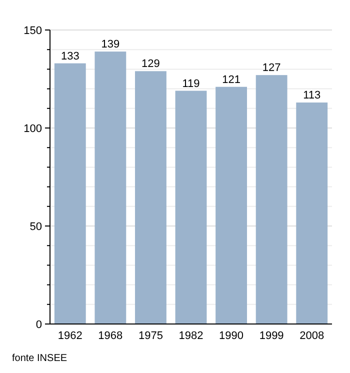  I want to click on data-label: 113, so click(312, 96).